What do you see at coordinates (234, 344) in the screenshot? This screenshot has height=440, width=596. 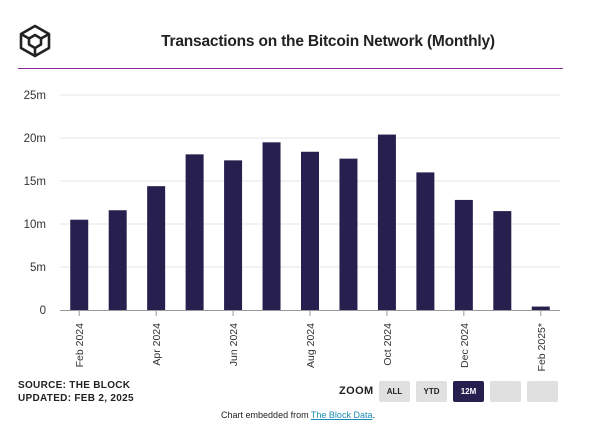 I see `x-tick-label: Jun 2024` at bounding box center [234, 344].